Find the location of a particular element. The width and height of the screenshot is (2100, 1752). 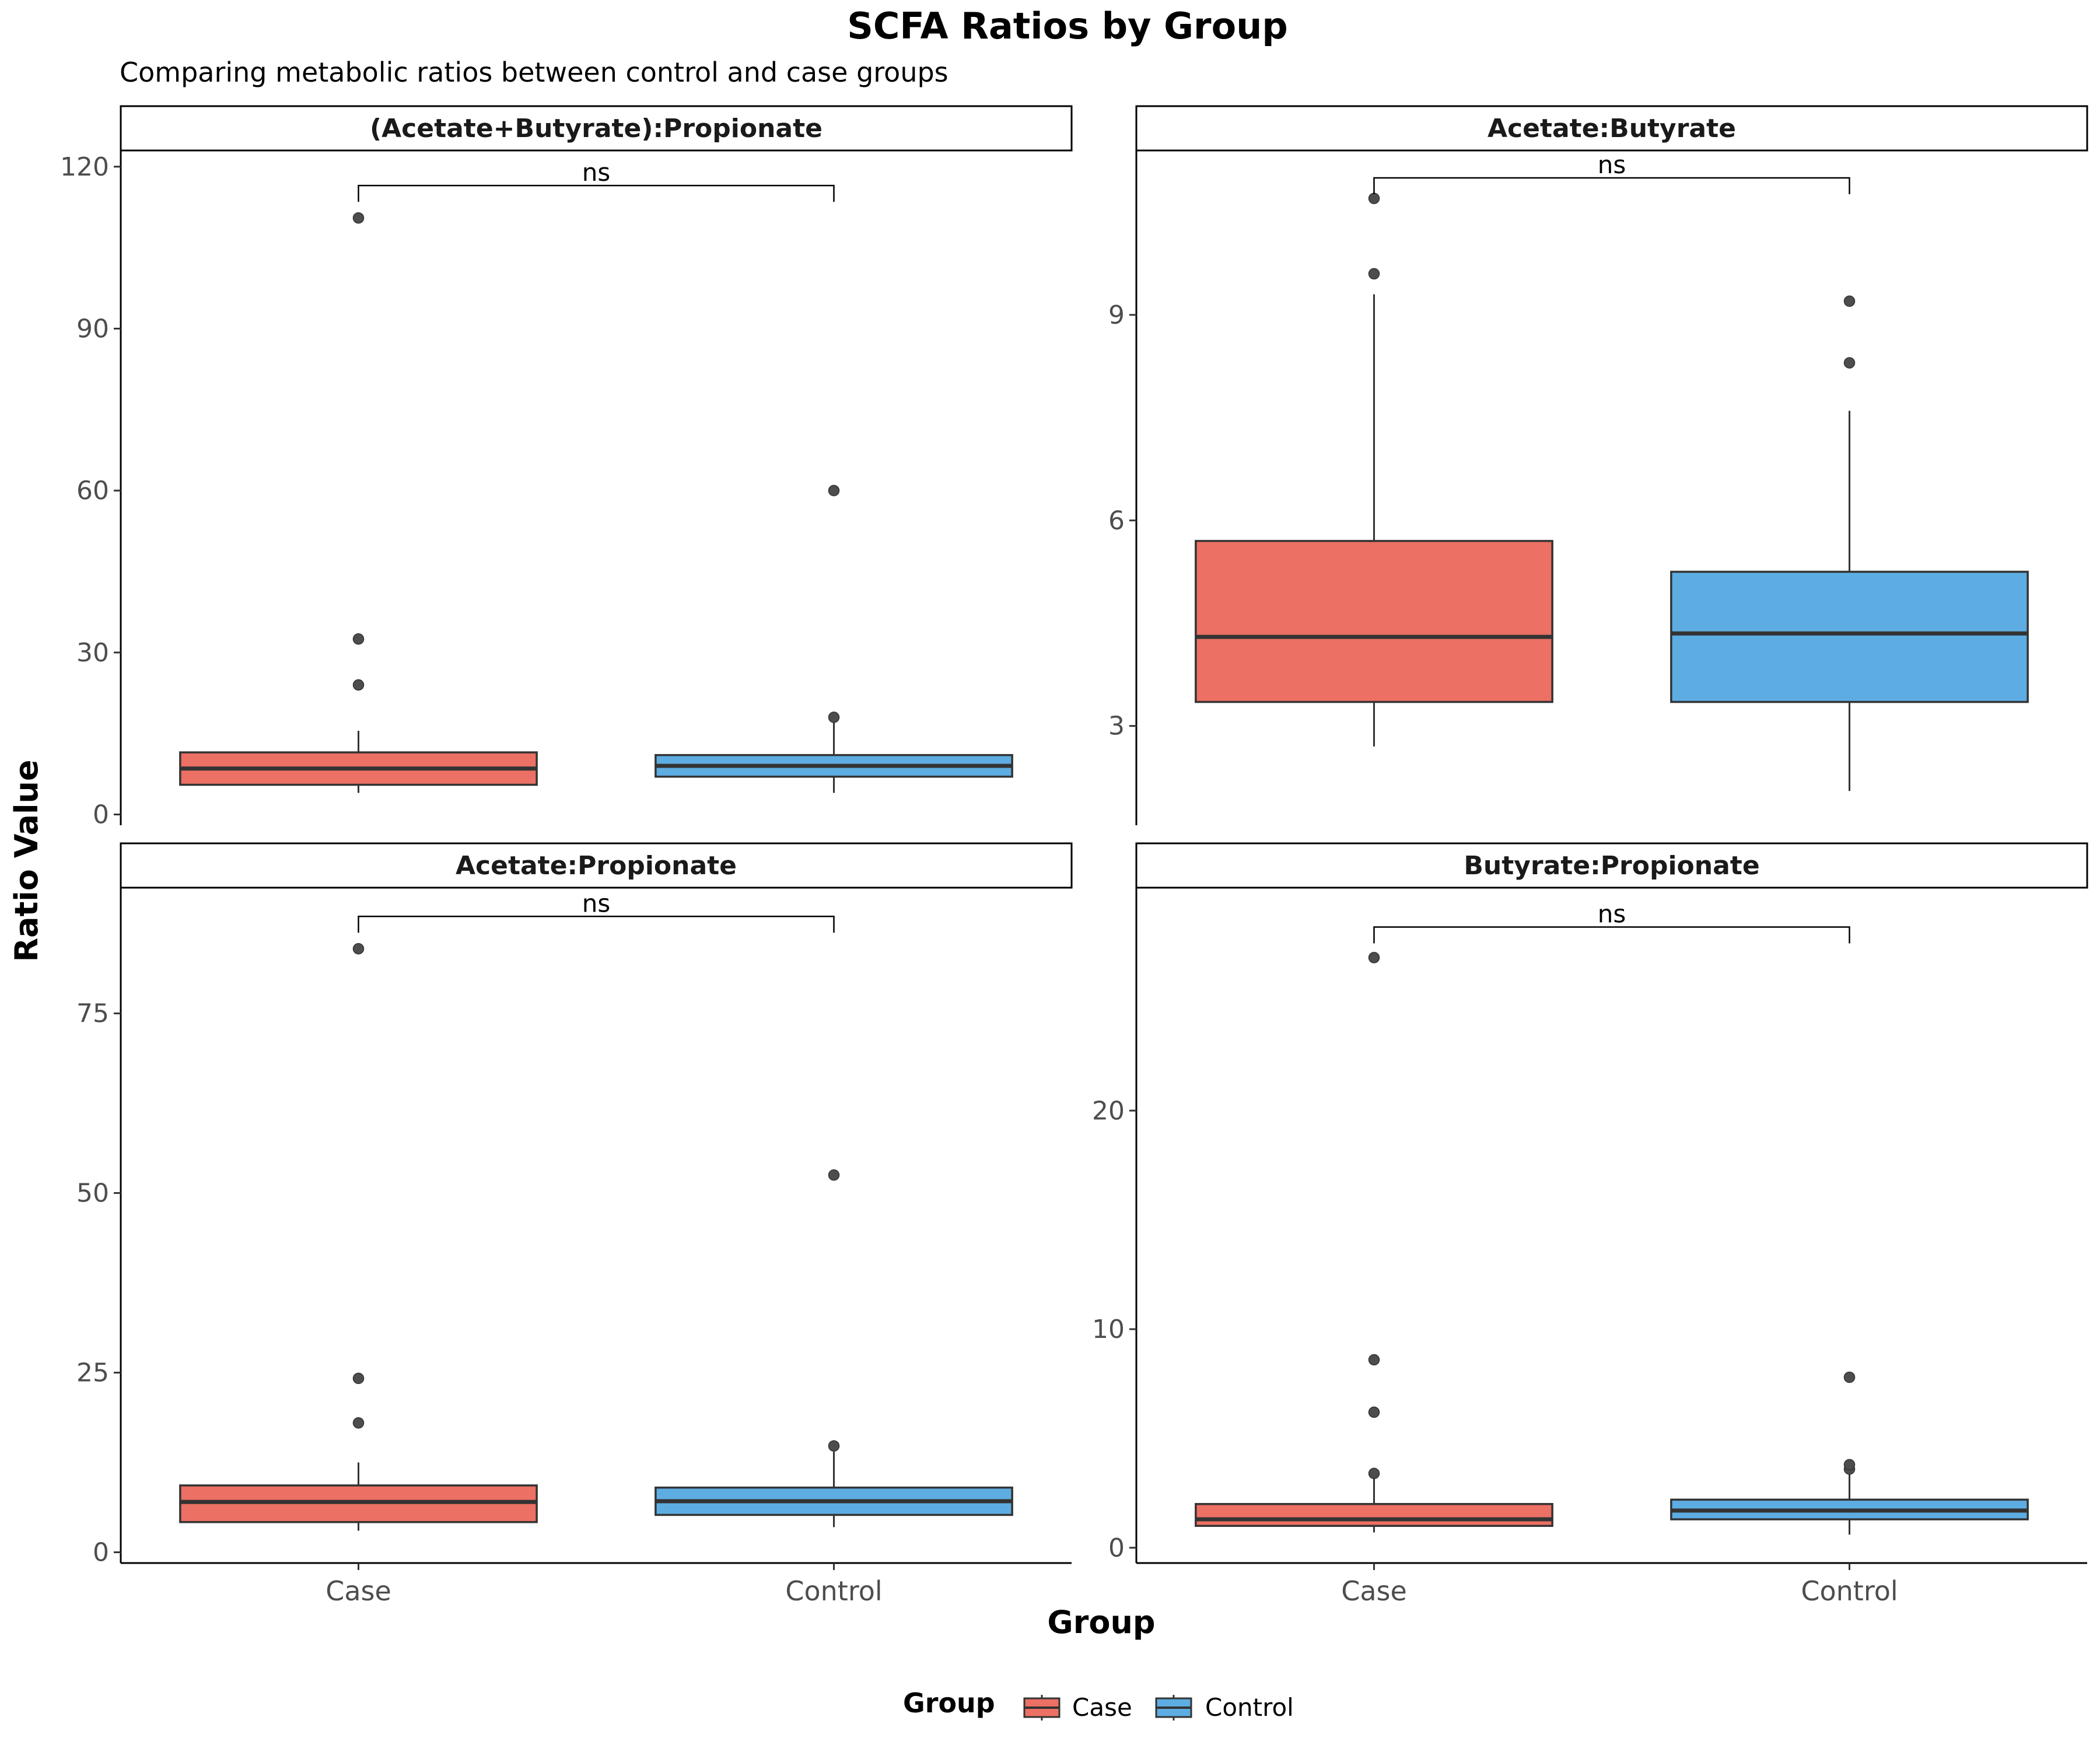

legend: Group Case Control is located at coordinates (1098, 1704).